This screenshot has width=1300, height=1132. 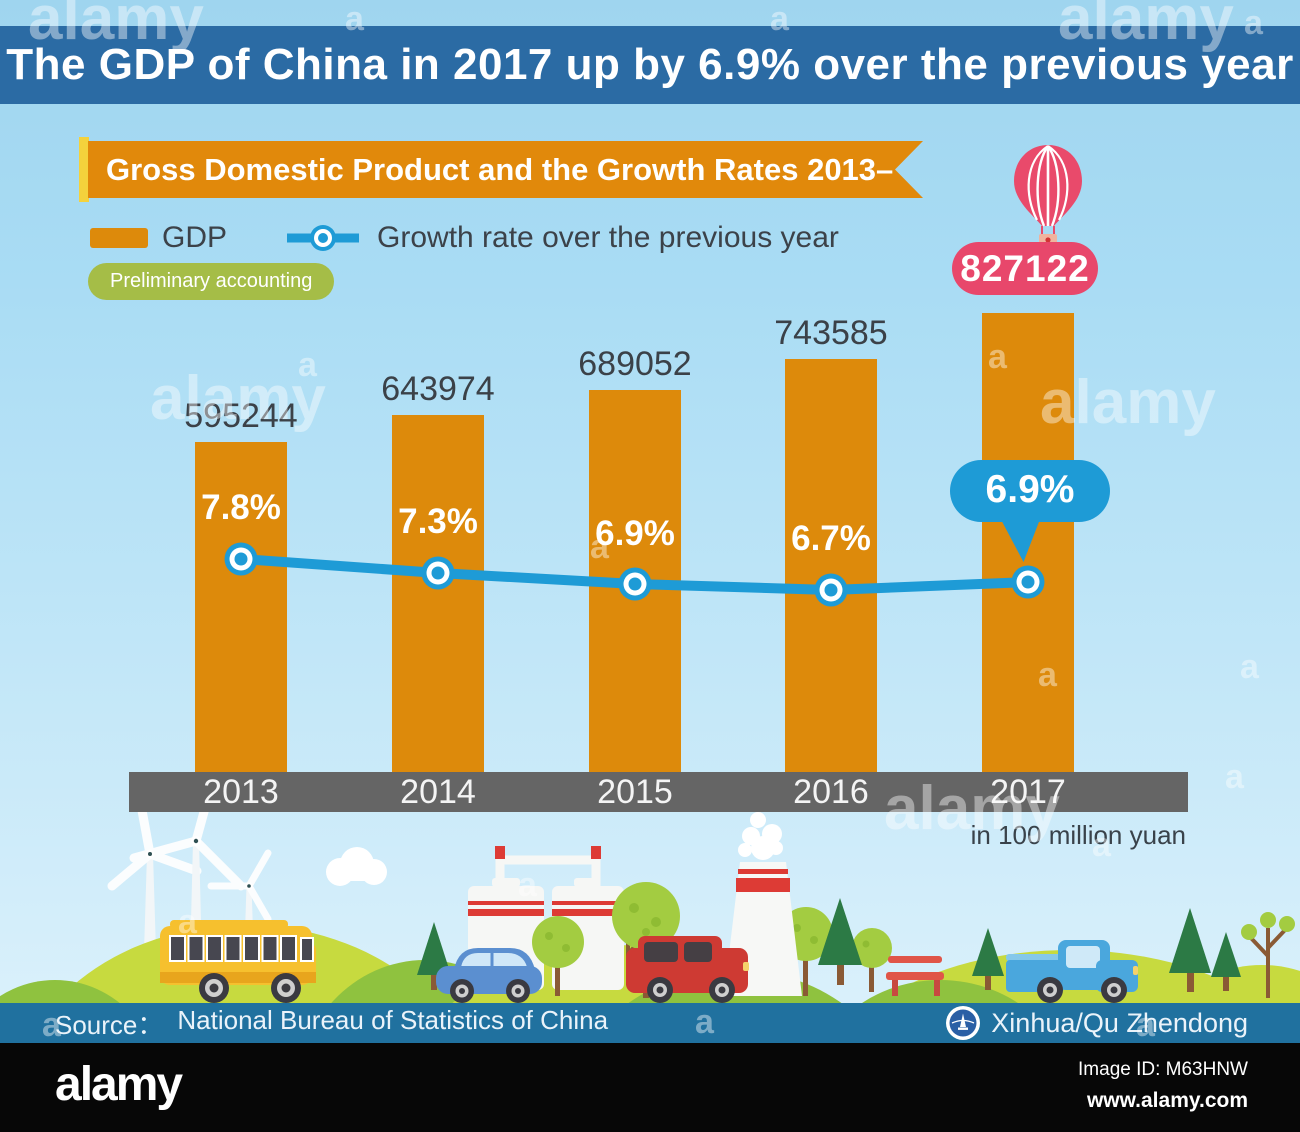 What do you see at coordinates (489, 975) in the screenshot?
I see `blue-car-icon` at bounding box center [489, 975].